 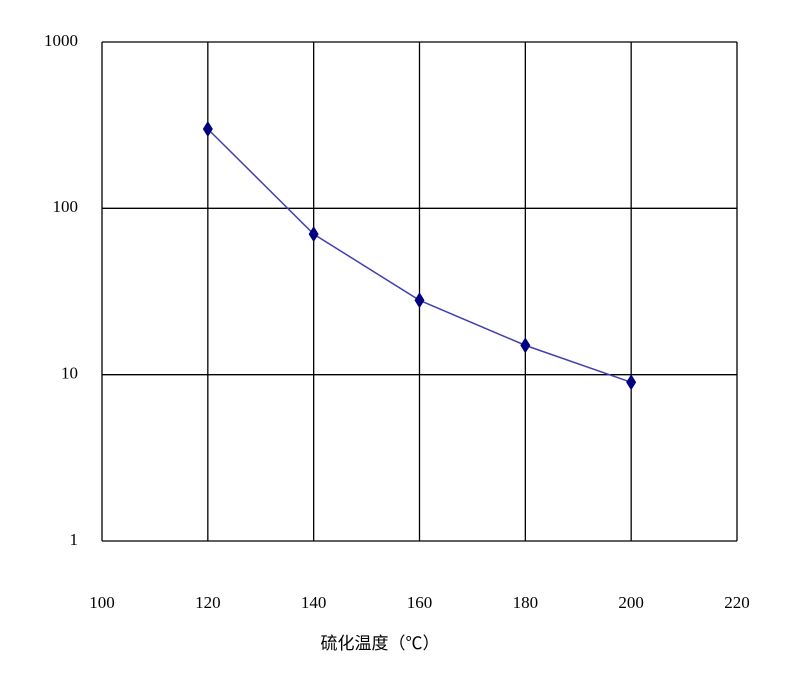 I want to click on x-axis-label: 硫化温度（℃）, so click(x=380, y=643).